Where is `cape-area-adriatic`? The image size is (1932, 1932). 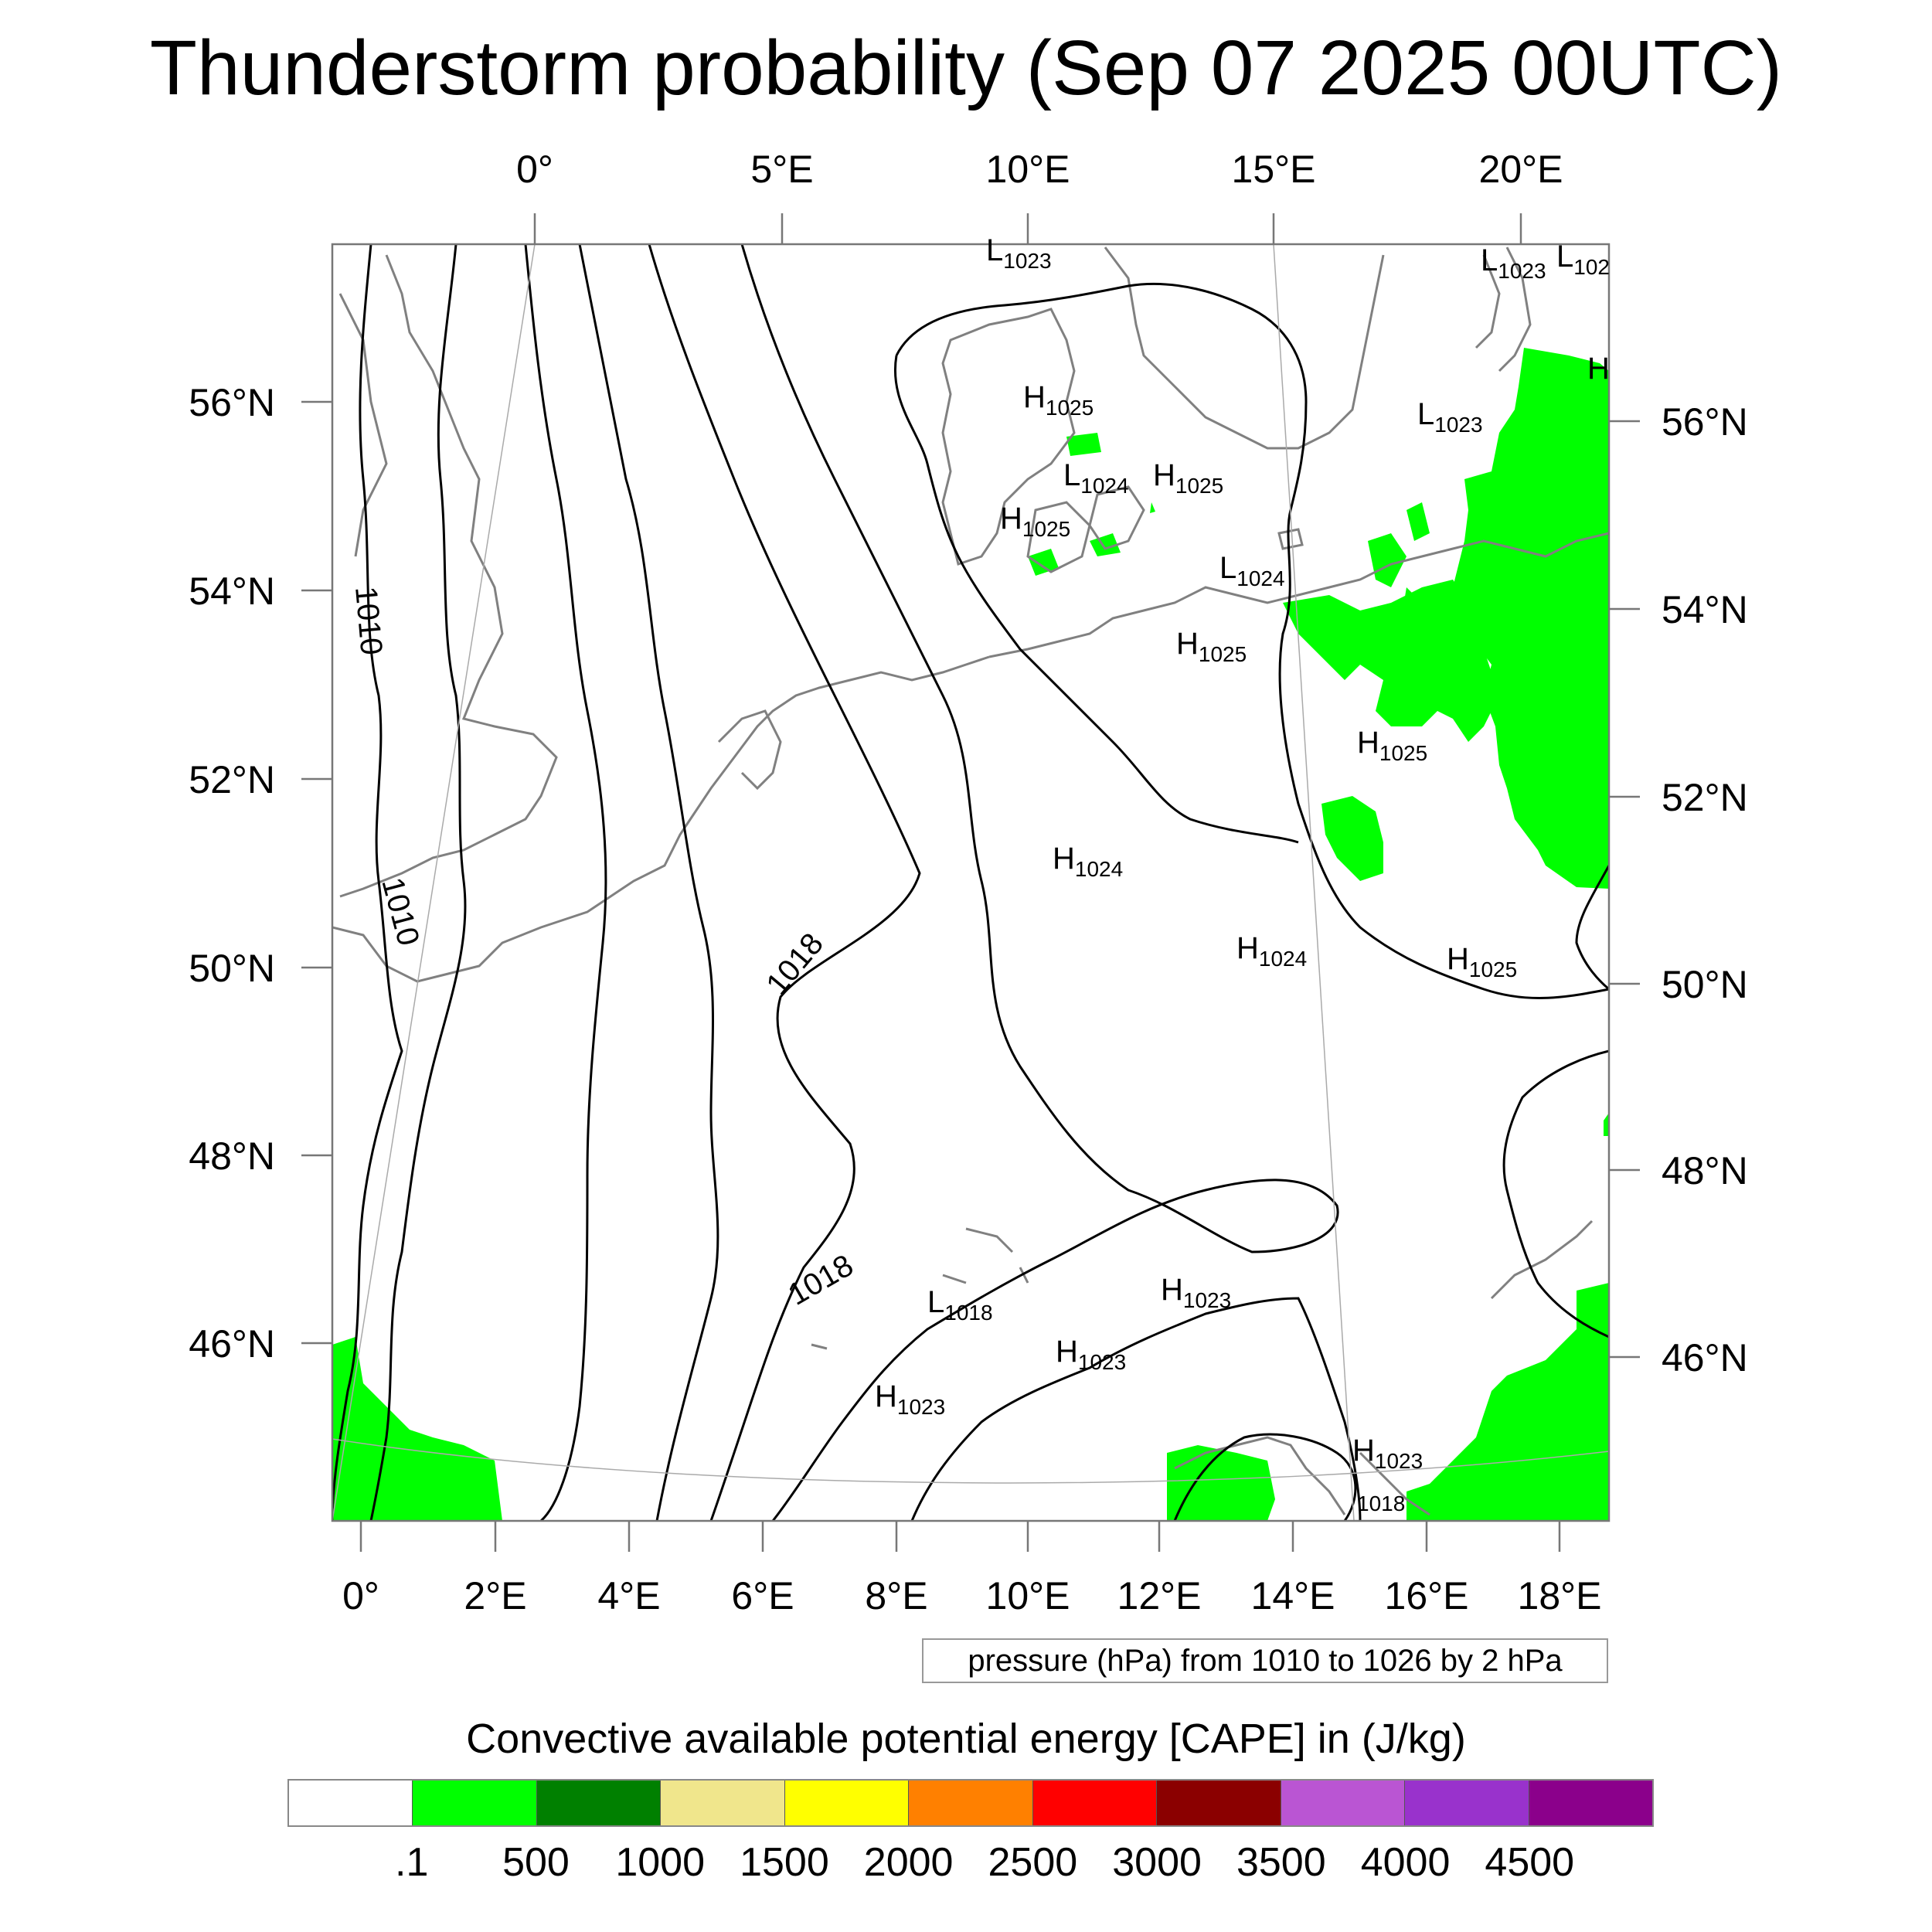 cape-area-adriatic is located at coordinates (1221, 1483).